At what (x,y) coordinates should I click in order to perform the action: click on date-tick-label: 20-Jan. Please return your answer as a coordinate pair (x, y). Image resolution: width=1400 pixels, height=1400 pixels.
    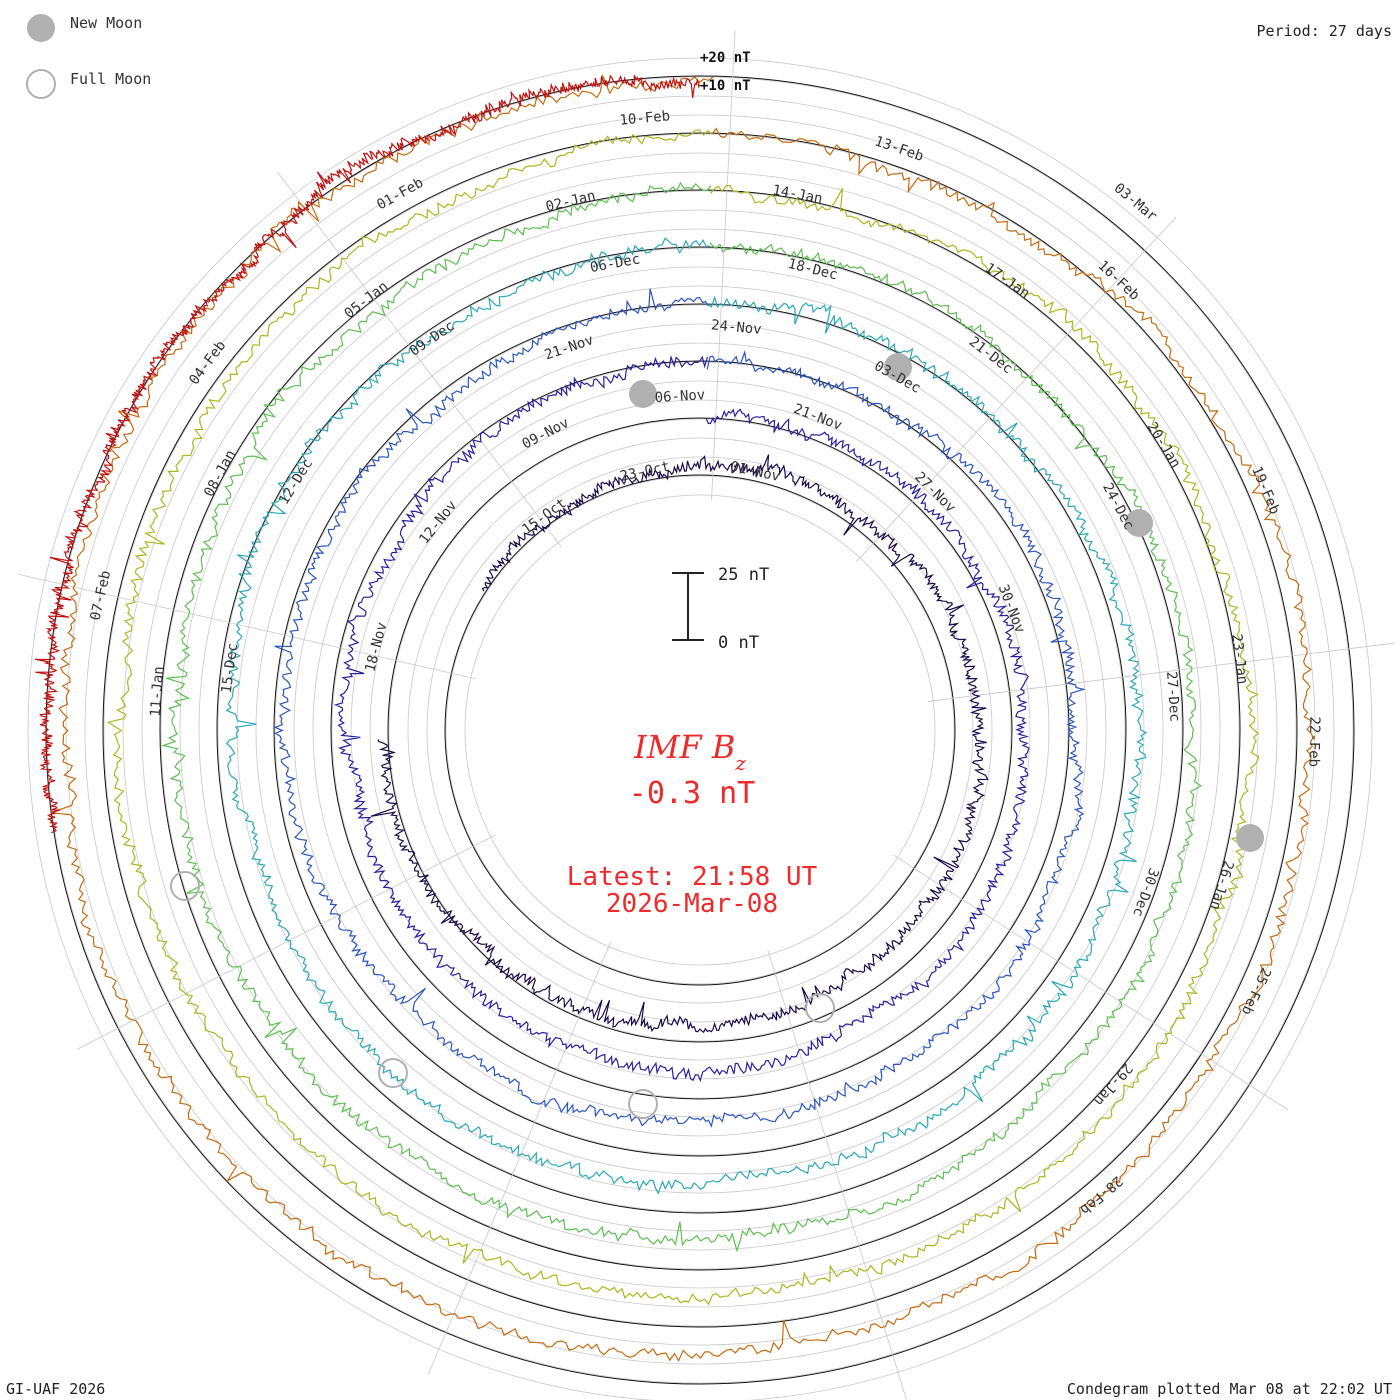
    Looking at the image, I should click on (1163, 445).